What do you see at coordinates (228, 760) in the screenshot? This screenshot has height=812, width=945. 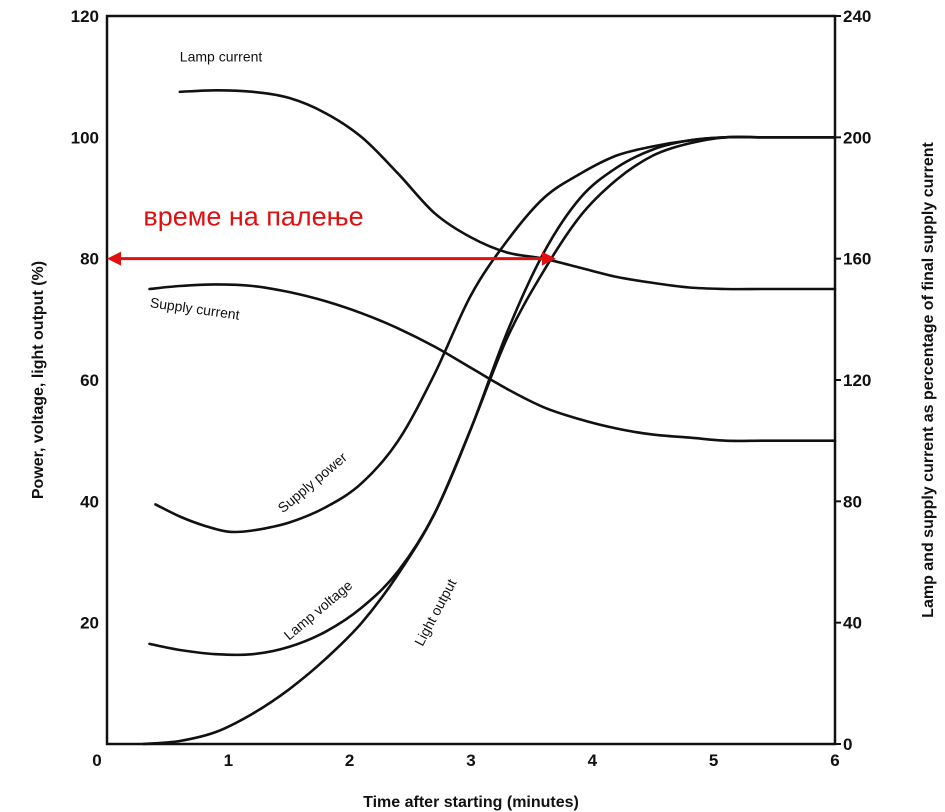 I see `x-tick-label-1: 1` at bounding box center [228, 760].